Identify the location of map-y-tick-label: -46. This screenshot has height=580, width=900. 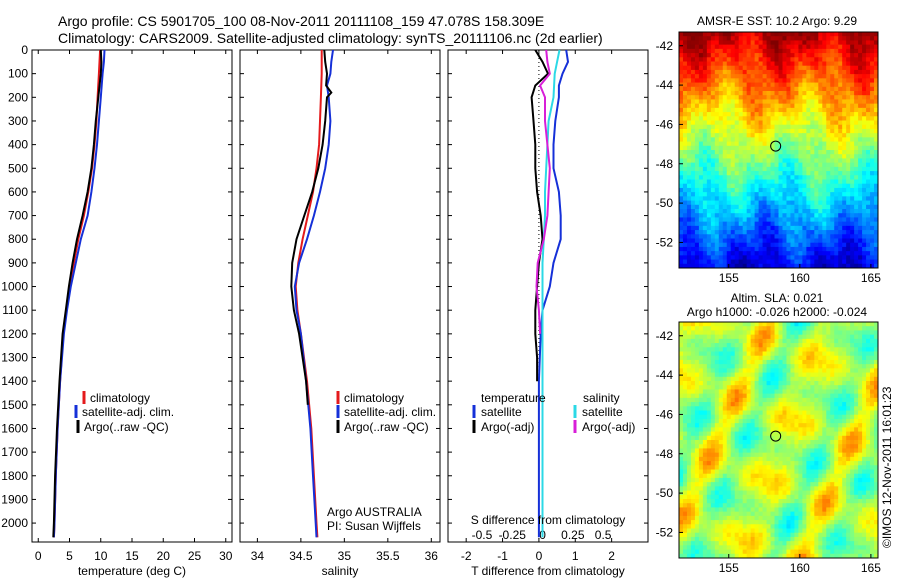
(665, 124).